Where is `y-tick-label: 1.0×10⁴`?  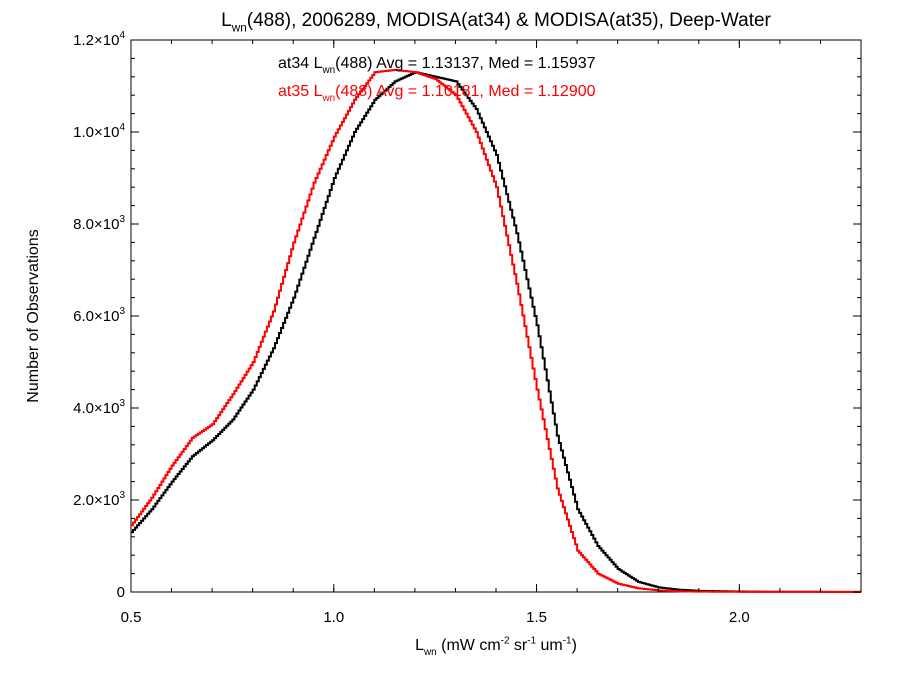
y-tick-label: 1.0×10⁴ is located at coordinates (99, 131).